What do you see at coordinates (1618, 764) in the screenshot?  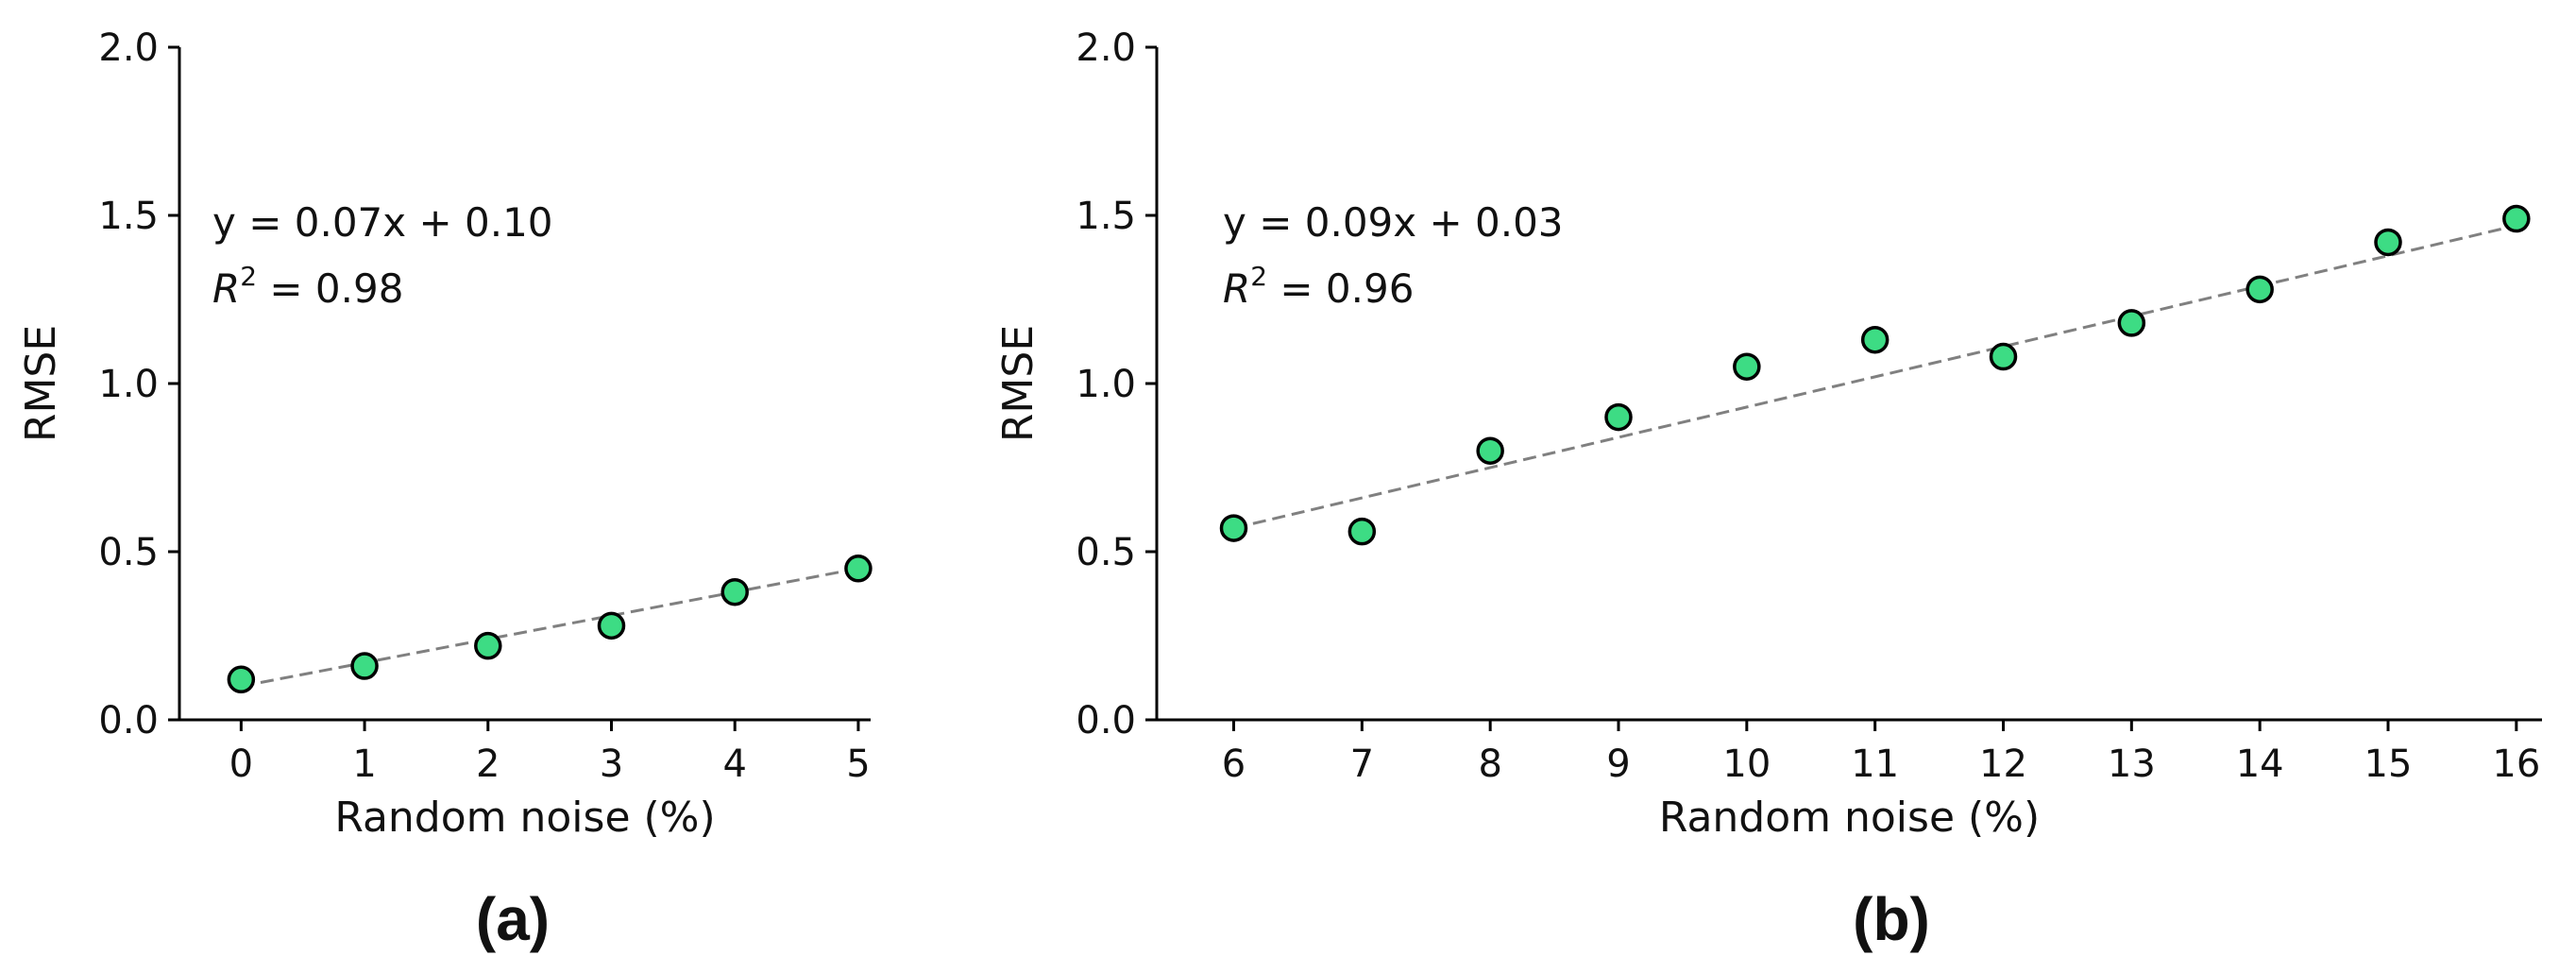 I see `x-tick-label: 9` at bounding box center [1618, 764].